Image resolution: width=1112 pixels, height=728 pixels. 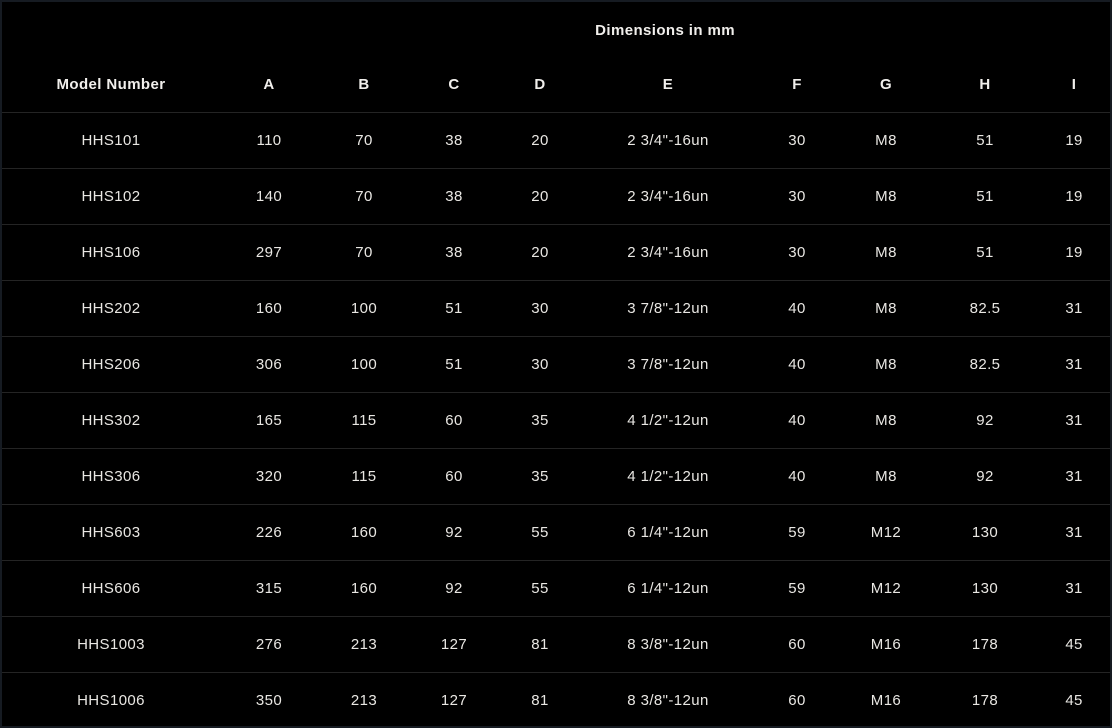 I want to click on model-number-cell: HHS606, so click(x=111, y=588).